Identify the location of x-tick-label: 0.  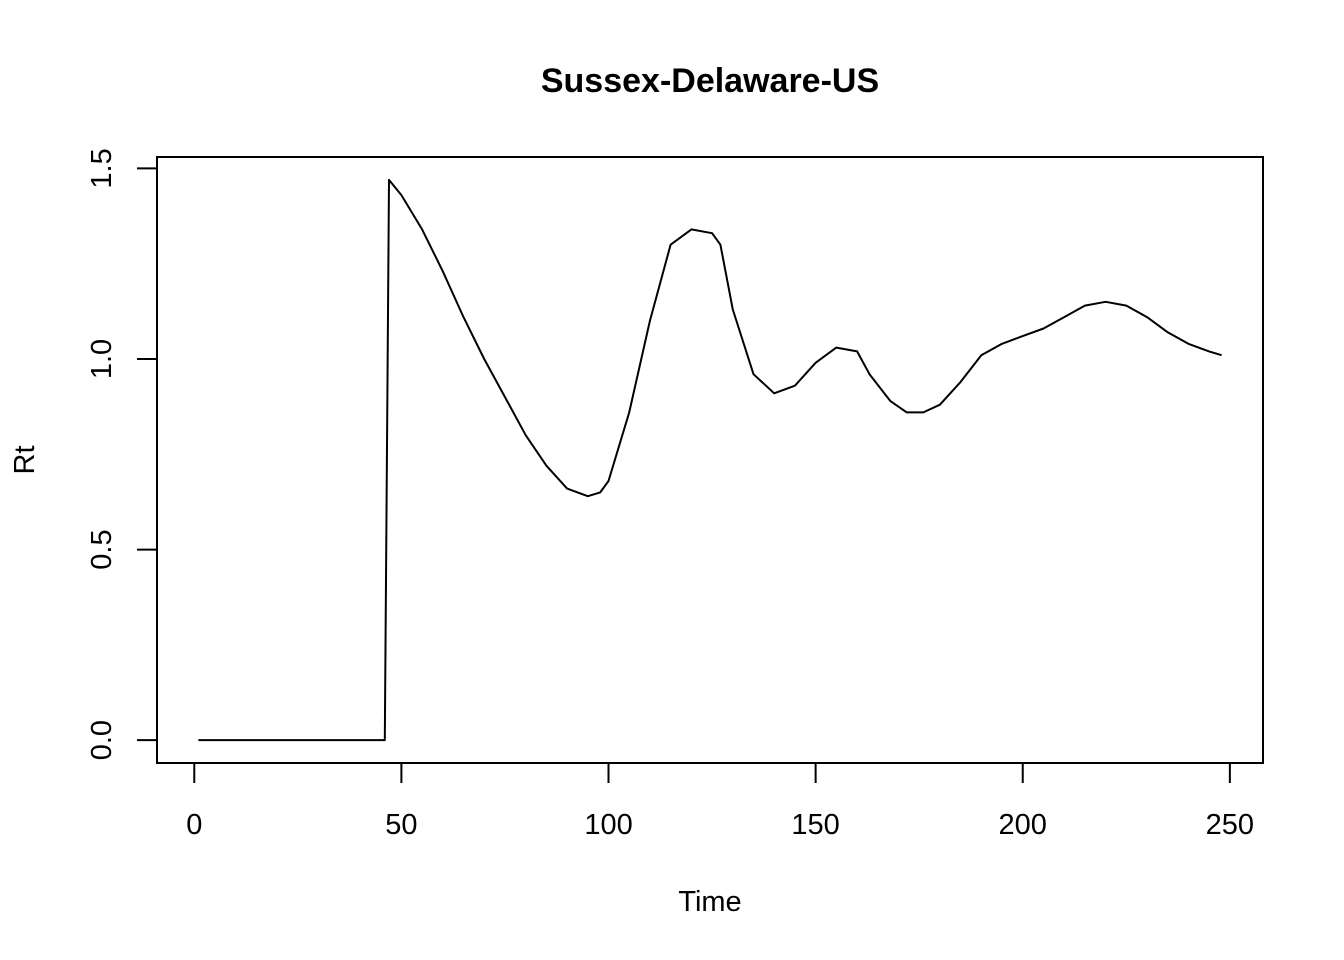
(194, 825).